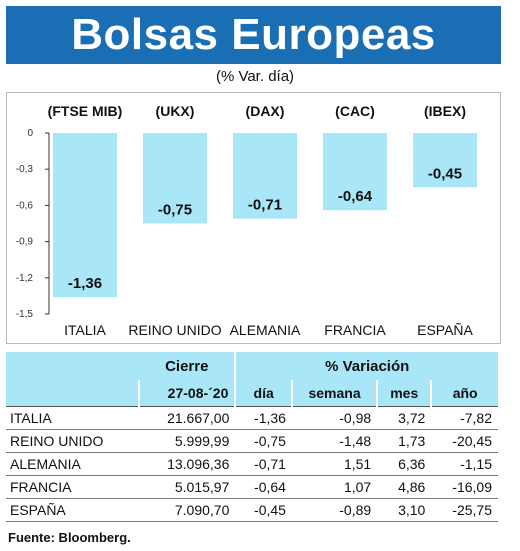  Describe the element at coordinates (25, 169) in the screenshot. I see `y-tick-label: -0,3` at that location.